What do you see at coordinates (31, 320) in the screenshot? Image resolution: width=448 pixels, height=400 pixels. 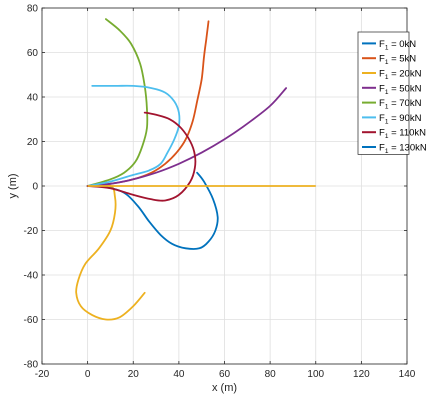 I see `y-tick-label: -60` at bounding box center [31, 320].